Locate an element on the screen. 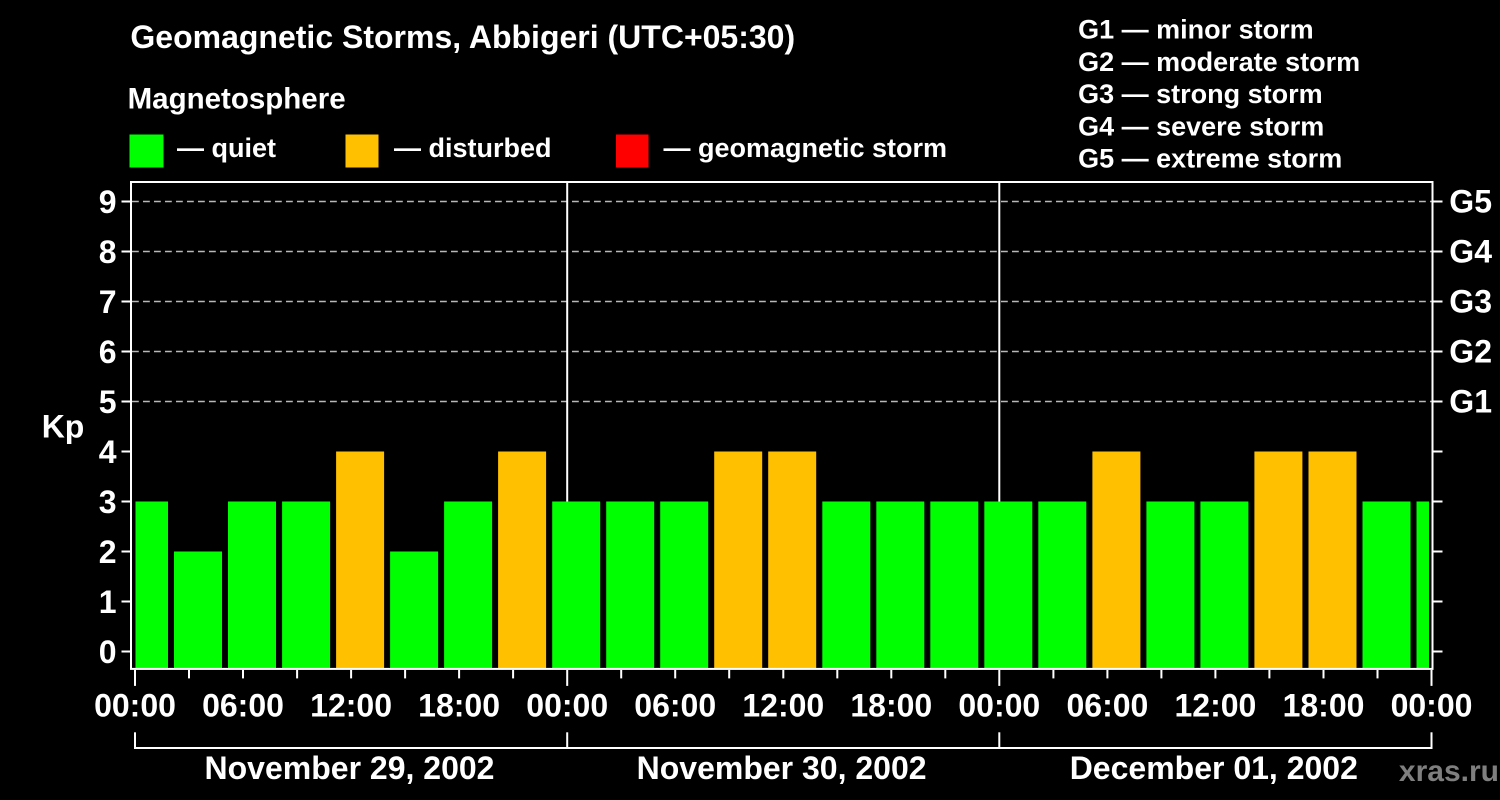  svg-text: November 30, 2002 is located at coordinates (782, 768).